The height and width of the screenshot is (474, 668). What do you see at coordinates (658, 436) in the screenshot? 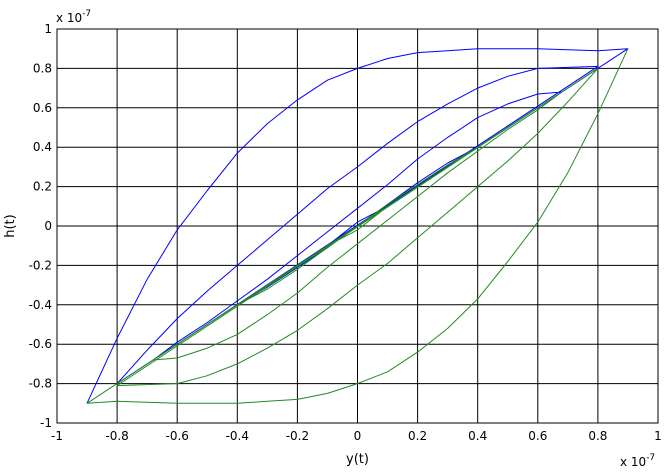
I see `x-tick-label: 1` at bounding box center [658, 436].